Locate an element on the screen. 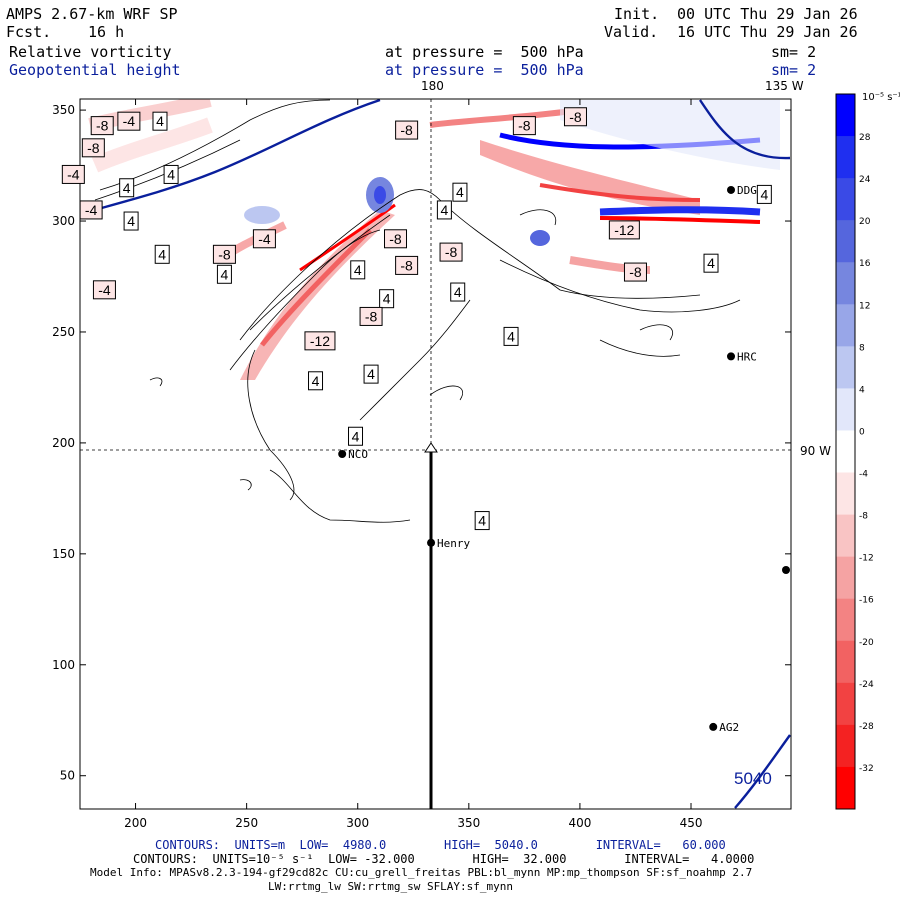  colorbar-tick-label: 12 is located at coordinates (864, 306).